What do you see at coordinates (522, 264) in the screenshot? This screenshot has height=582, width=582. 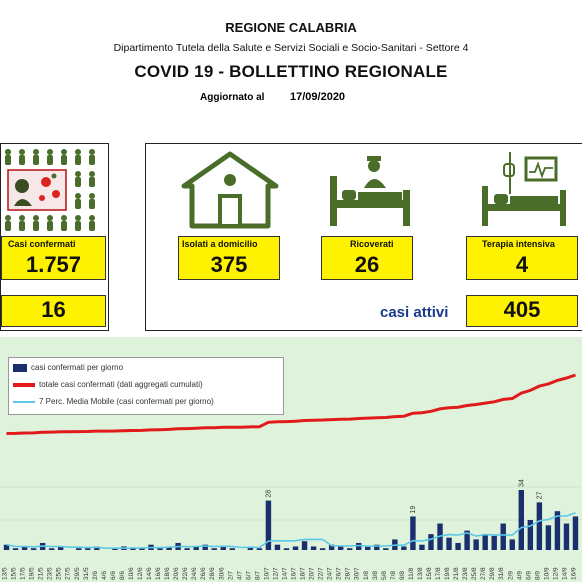 I see `intensive-care-value: 4` at bounding box center [522, 264].